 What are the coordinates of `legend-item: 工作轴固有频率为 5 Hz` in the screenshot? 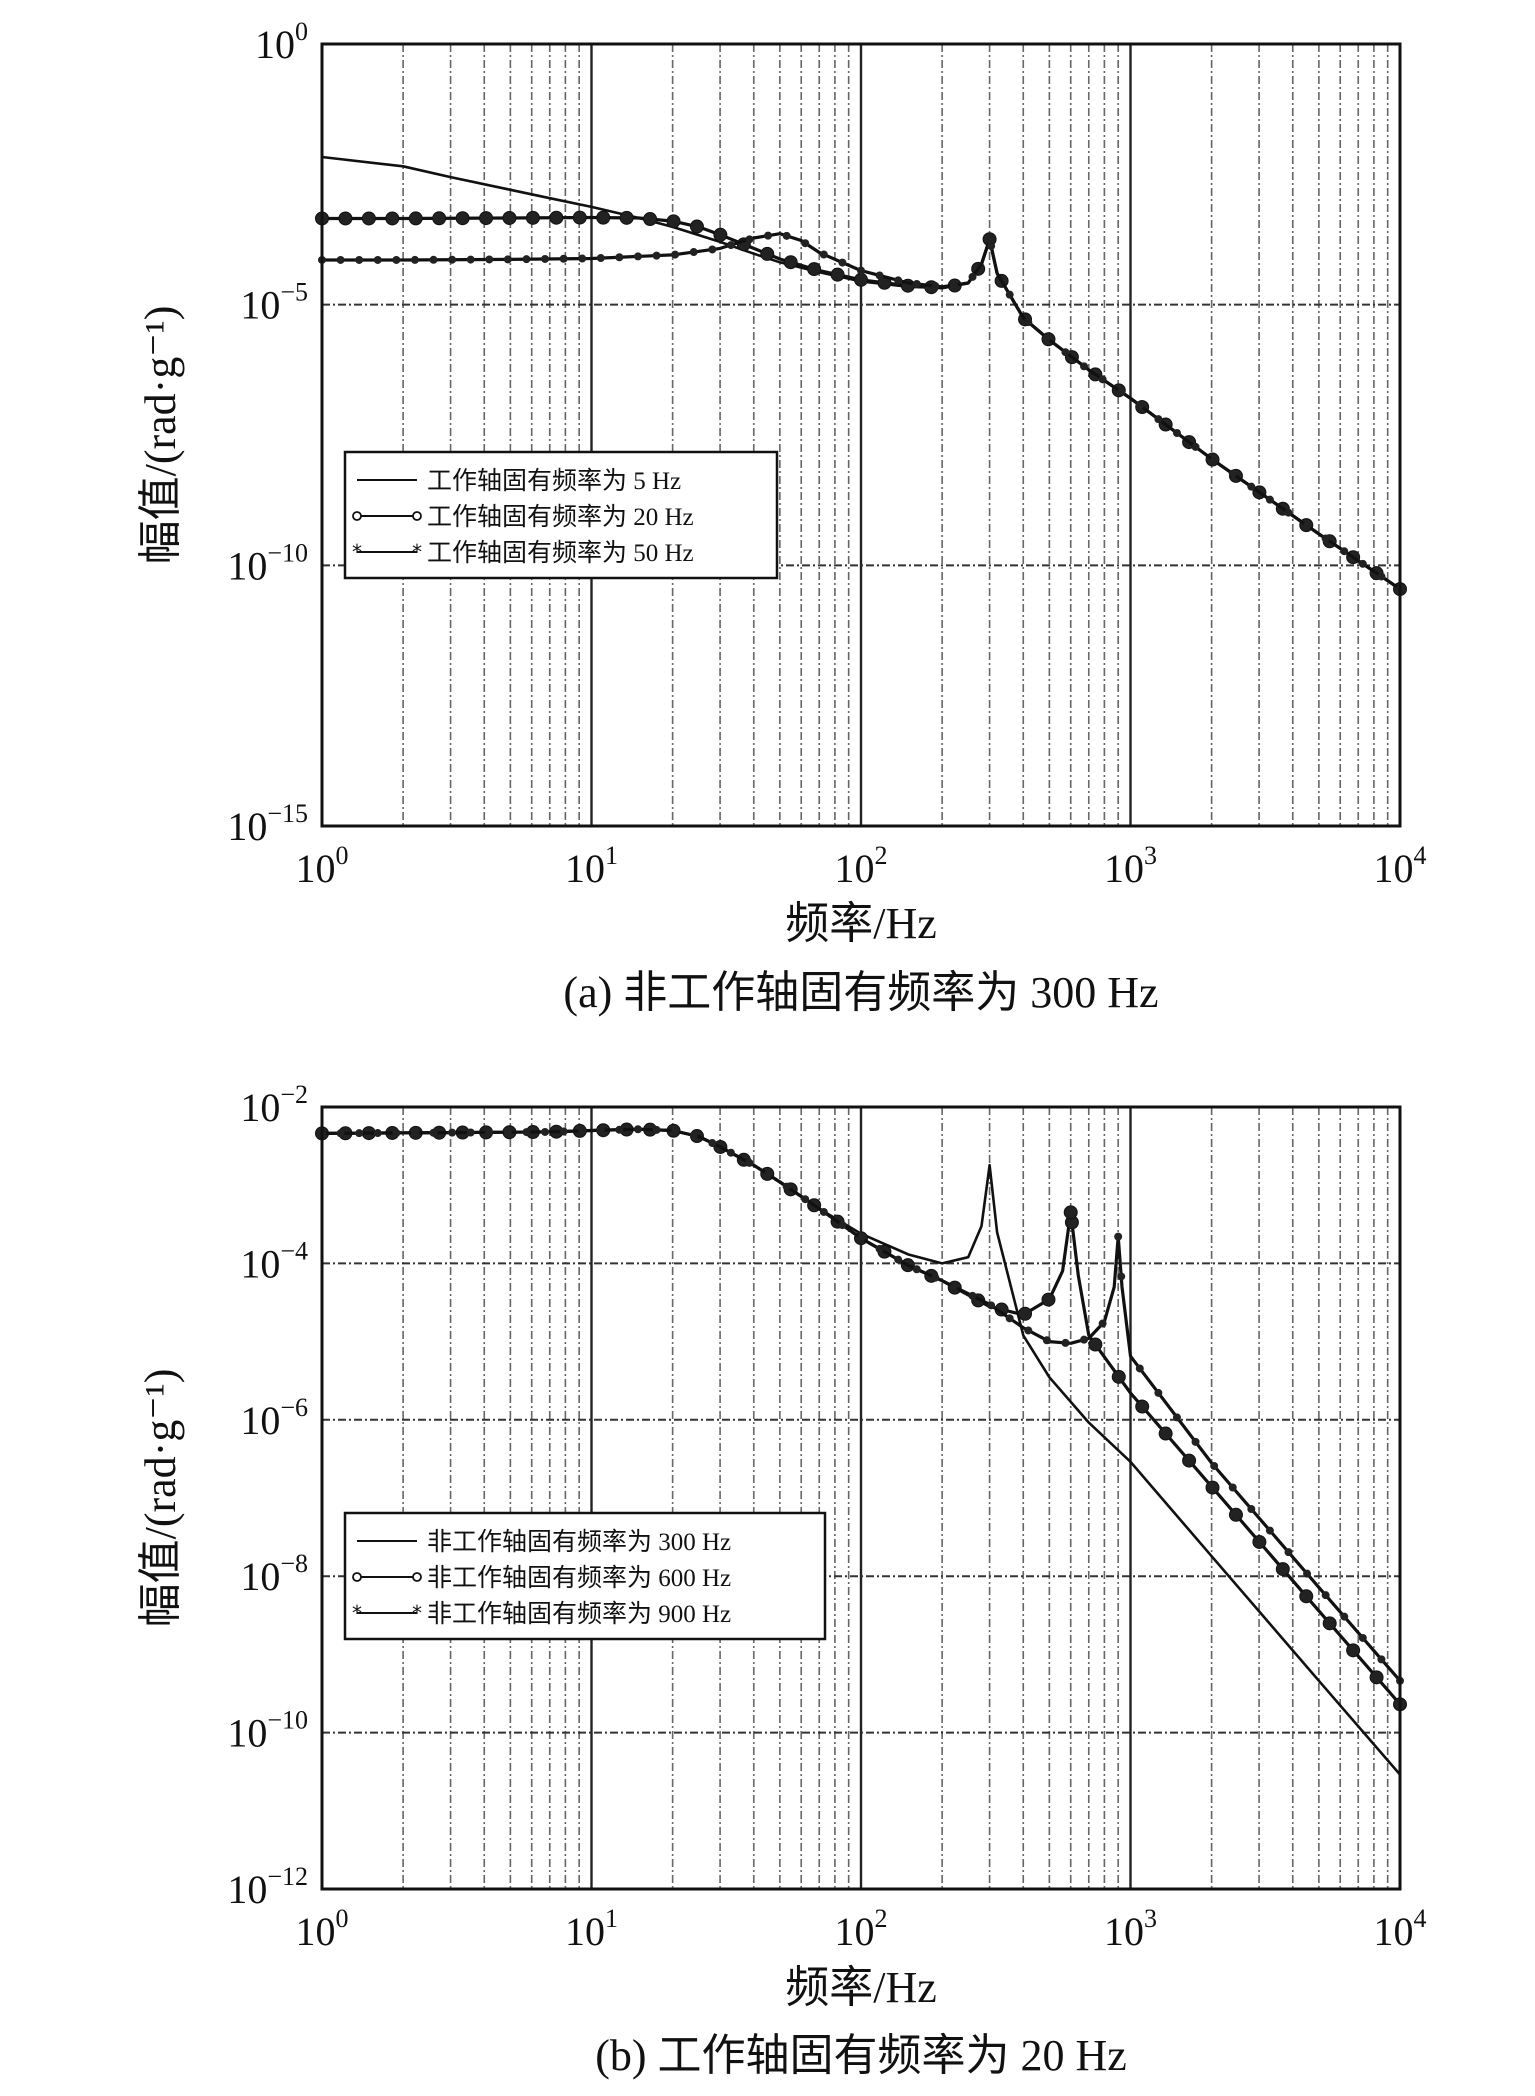 It's located at (519, 481).